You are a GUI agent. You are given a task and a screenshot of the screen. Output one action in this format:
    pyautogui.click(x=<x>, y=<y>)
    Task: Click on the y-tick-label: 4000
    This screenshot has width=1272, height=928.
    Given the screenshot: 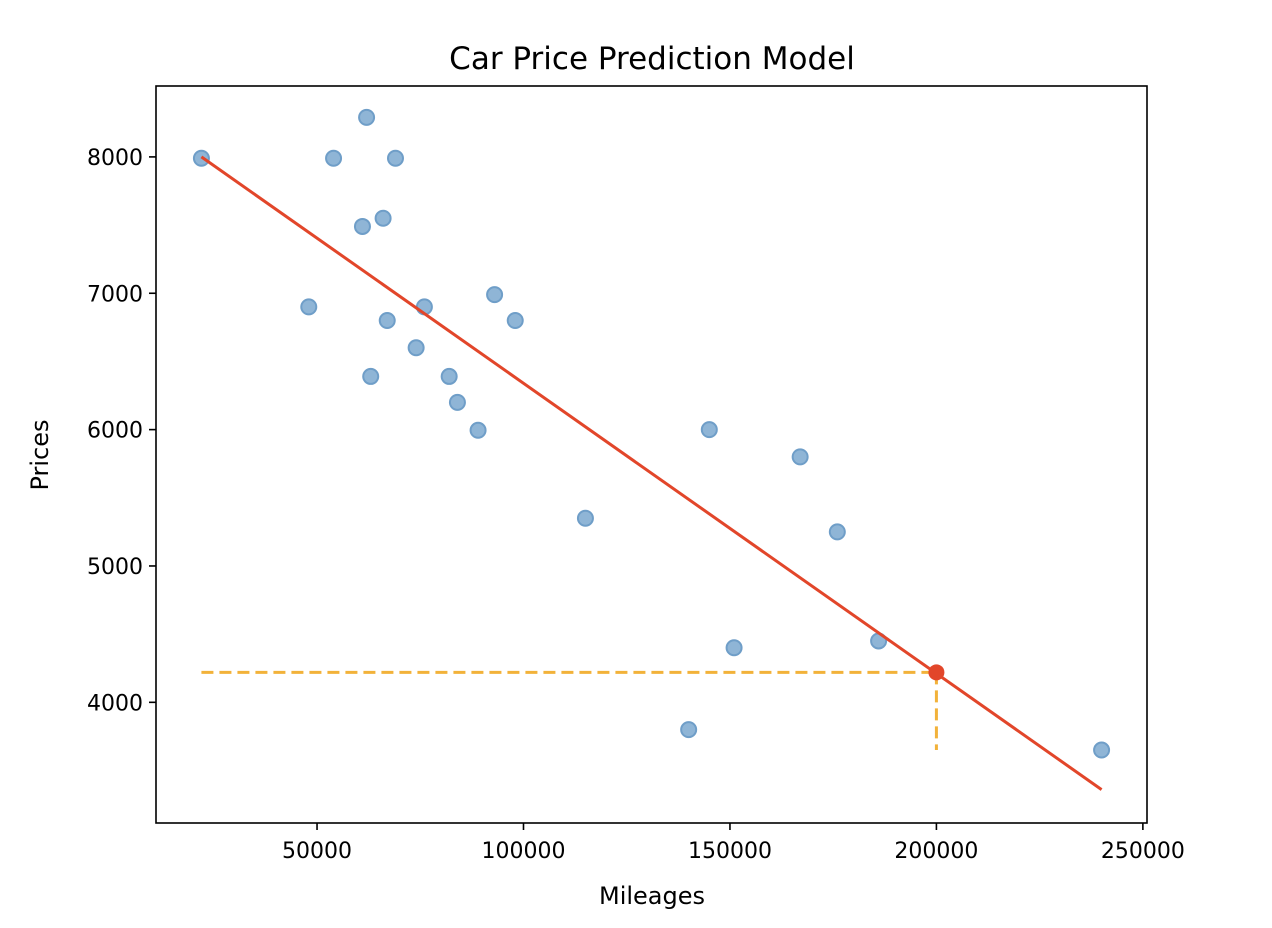 What is the action you would take?
    pyautogui.click(x=115, y=703)
    